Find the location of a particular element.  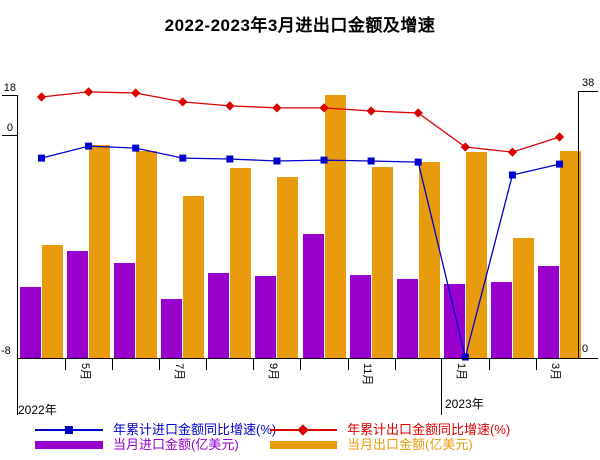

right-axis-min-label: 0 is located at coordinates (585, 349).